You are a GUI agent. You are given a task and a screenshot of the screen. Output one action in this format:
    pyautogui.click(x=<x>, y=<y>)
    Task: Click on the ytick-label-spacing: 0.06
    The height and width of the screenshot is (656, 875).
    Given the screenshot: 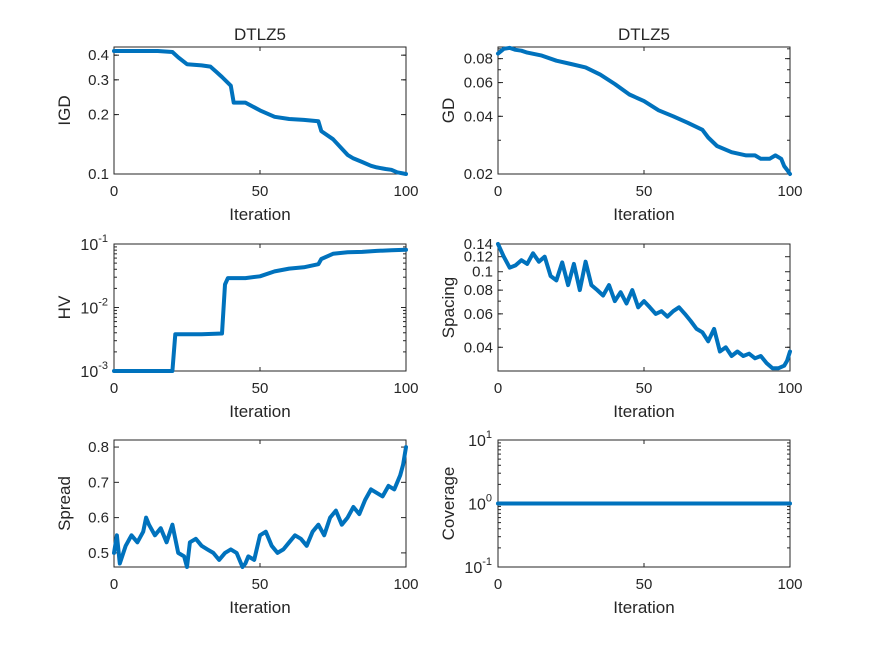 What is the action you would take?
    pyautogui.click(x=478, y=314)
    